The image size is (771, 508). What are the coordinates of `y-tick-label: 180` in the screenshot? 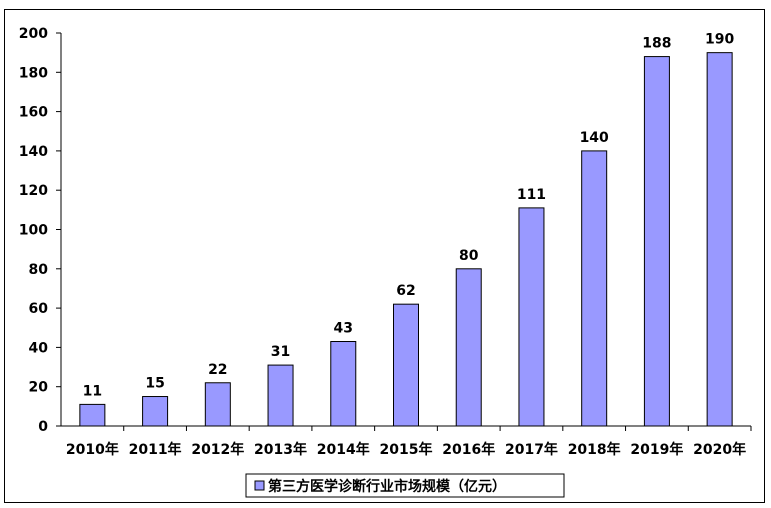 It's located at (33, 73).